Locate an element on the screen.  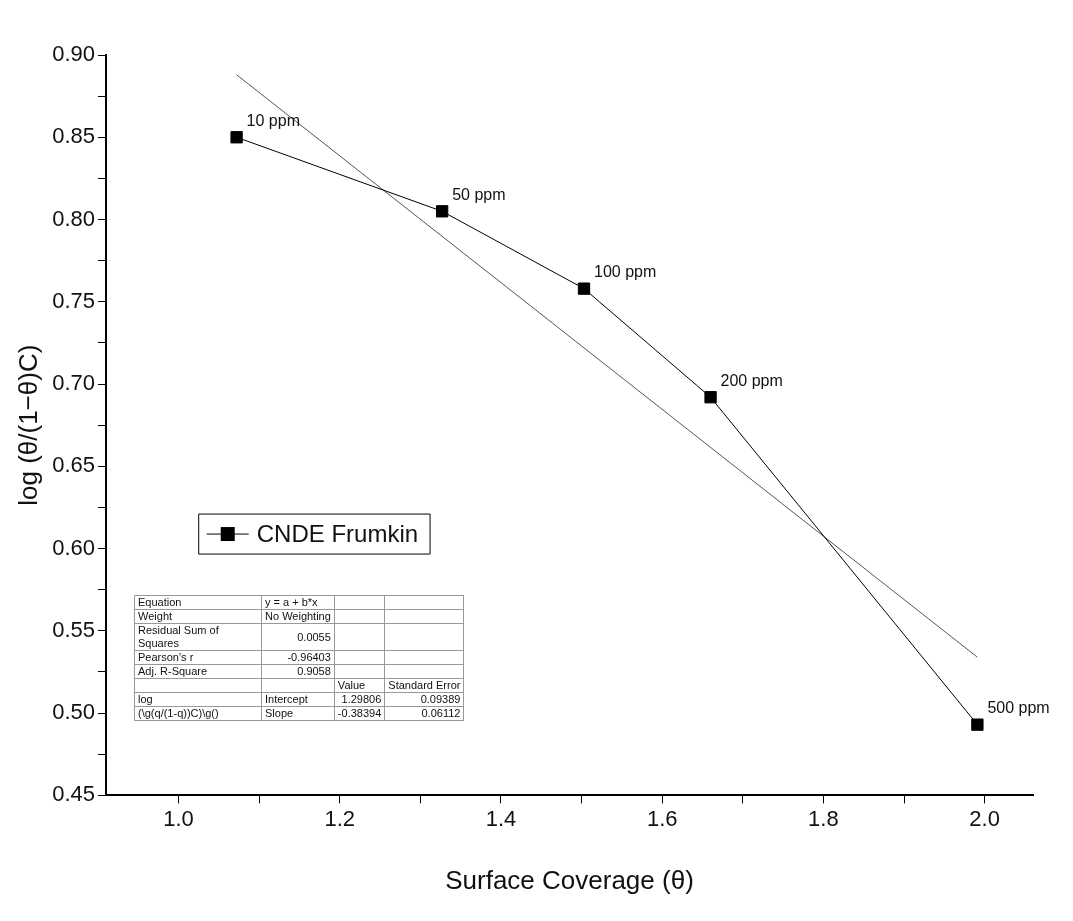
x-tick-label: 1.0 is located at coordinates (178, 818).